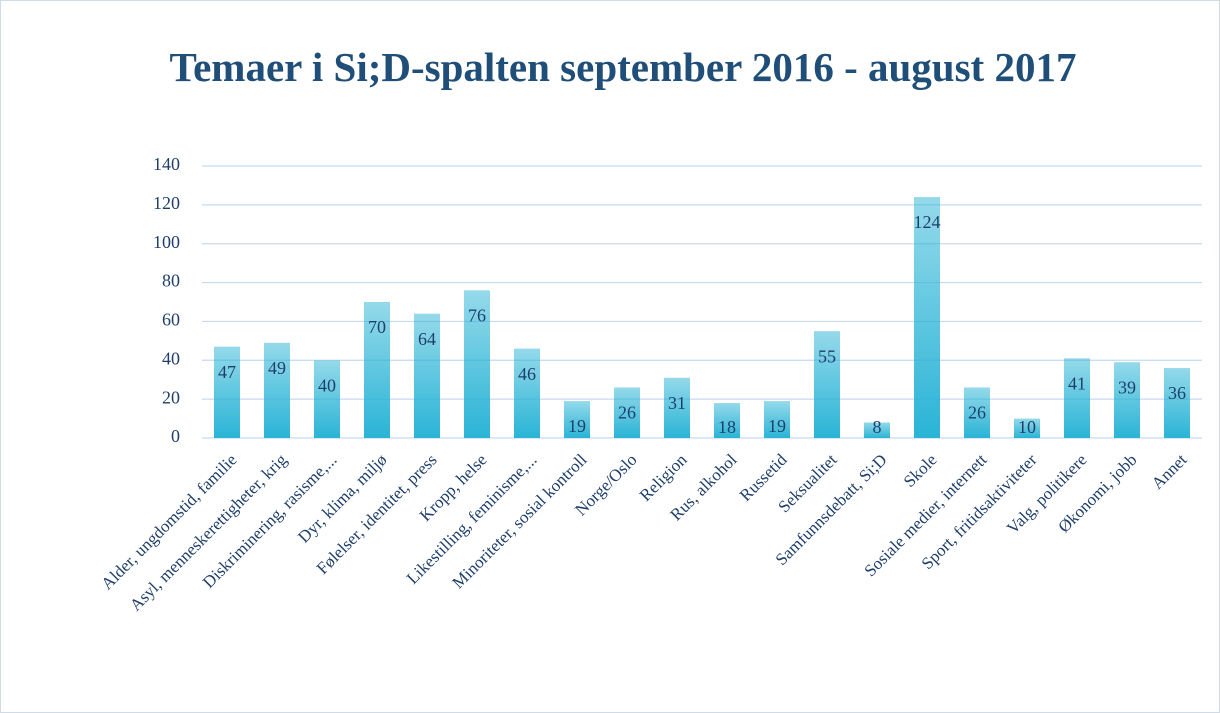 This screenshot has height=713, width=1220. Describe the element at coordinates (227, 372) in the screenshot. I see `data-label: 47` at that location.